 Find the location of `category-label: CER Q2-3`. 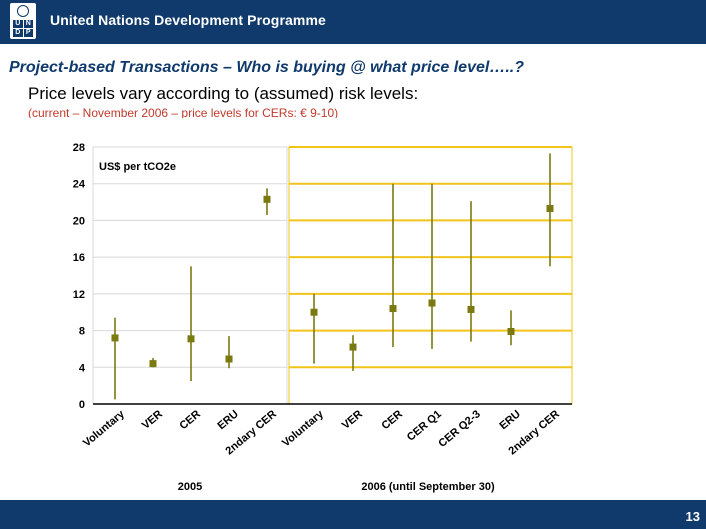

category-label: CER Q2-3 is located at coordinates (459, 429).